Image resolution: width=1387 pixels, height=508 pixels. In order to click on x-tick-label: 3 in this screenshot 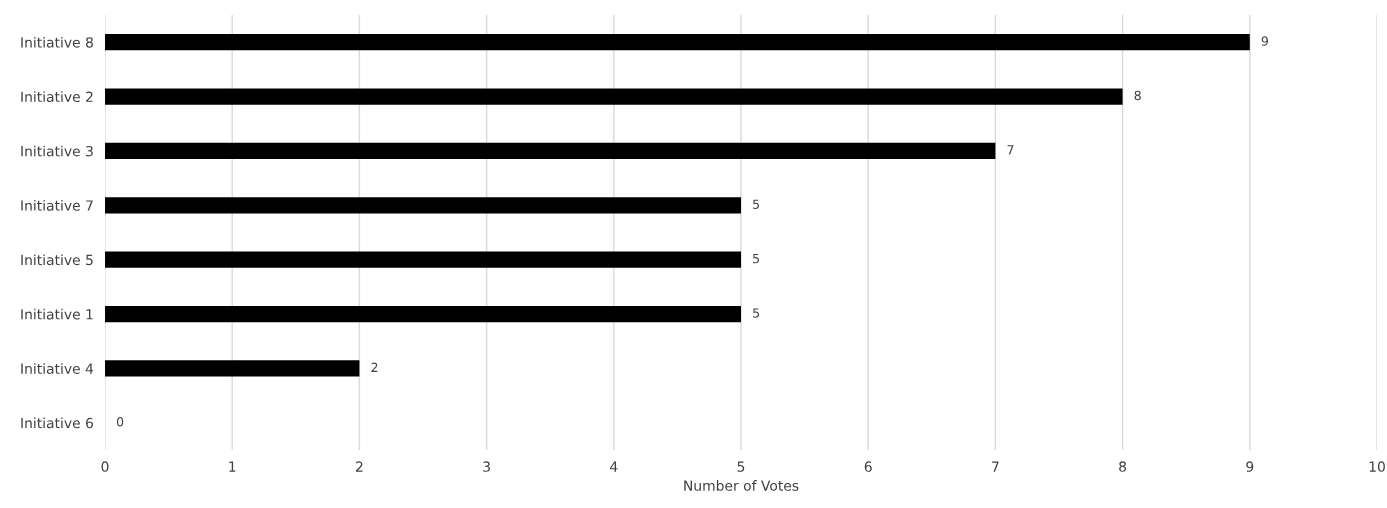, I will do `click(486, 466)`.